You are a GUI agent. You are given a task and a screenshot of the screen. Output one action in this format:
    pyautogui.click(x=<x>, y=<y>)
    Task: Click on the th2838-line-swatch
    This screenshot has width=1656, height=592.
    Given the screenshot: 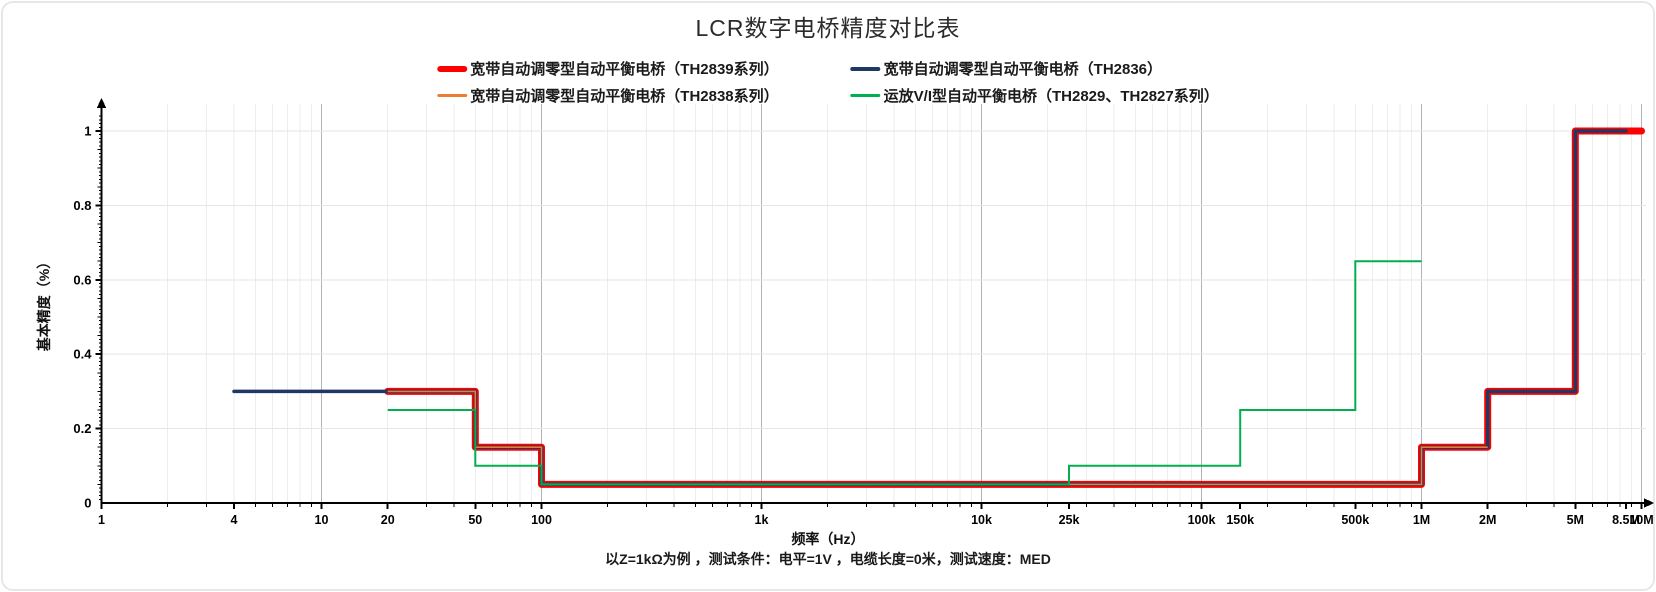 What is the action you would take?
    pyautogui.click(x=452, y=95)
    